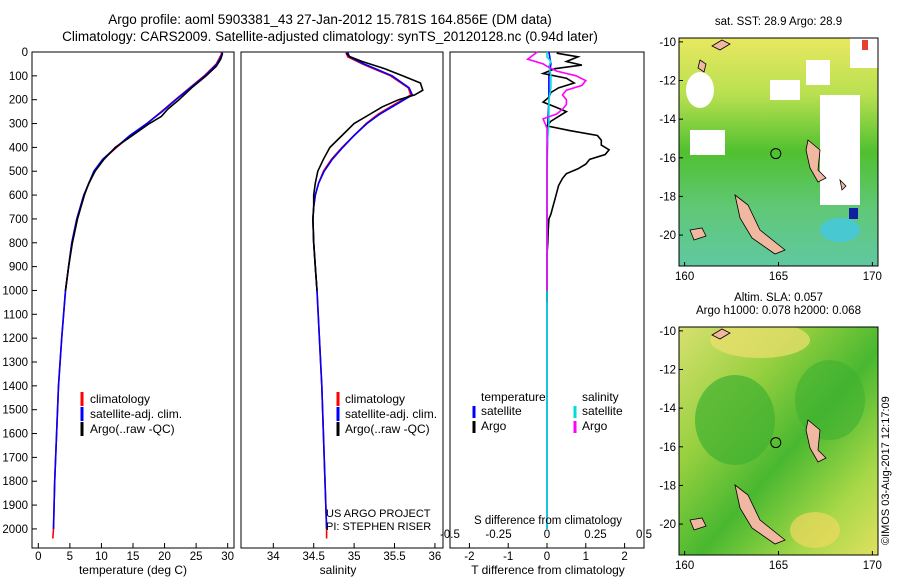 Image resolution: width=900 pixels, height=580 pixels. I want to click on map-y-tick-label: -12, so click(667, 371).